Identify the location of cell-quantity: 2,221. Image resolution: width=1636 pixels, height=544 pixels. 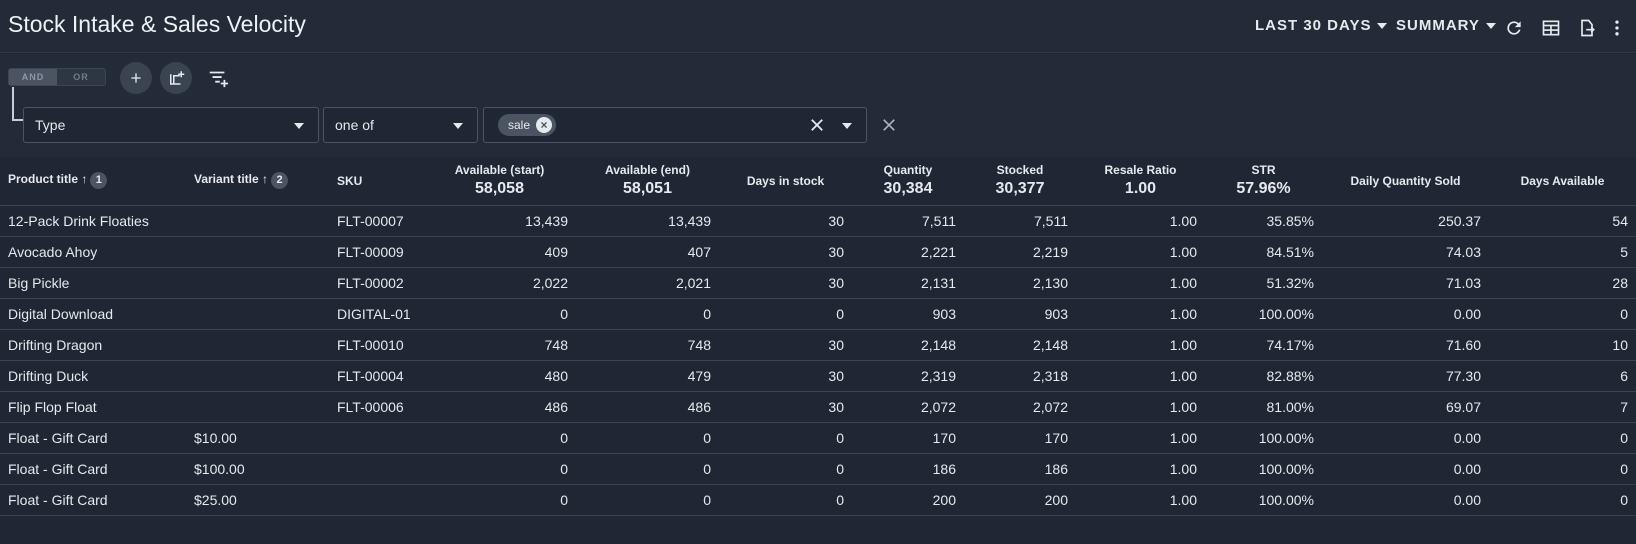
(908, 252).